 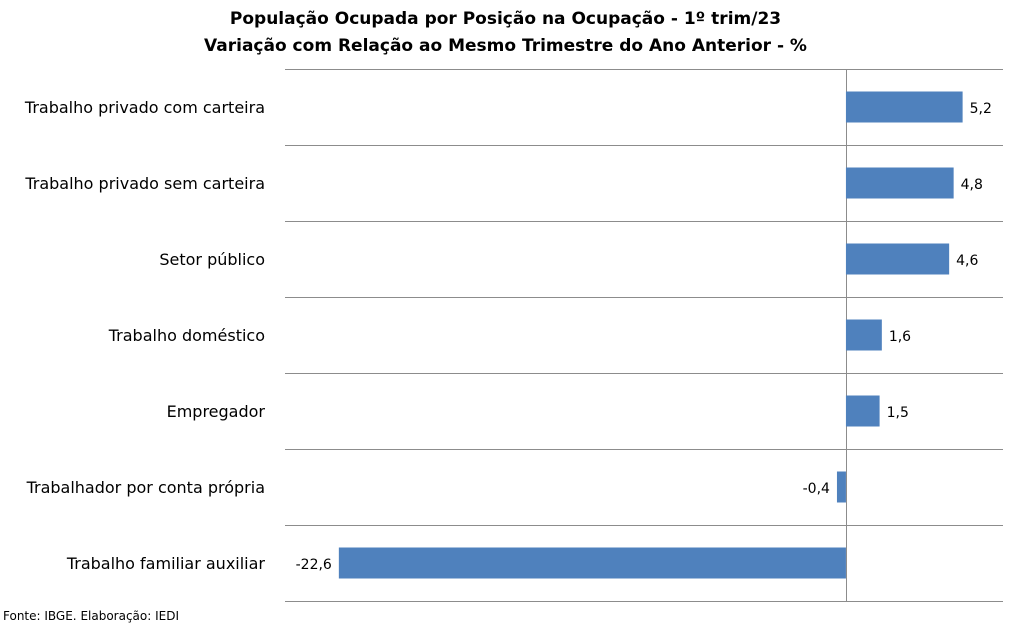 I want to click on data-label: -22,6, so click(x=314, y=565).